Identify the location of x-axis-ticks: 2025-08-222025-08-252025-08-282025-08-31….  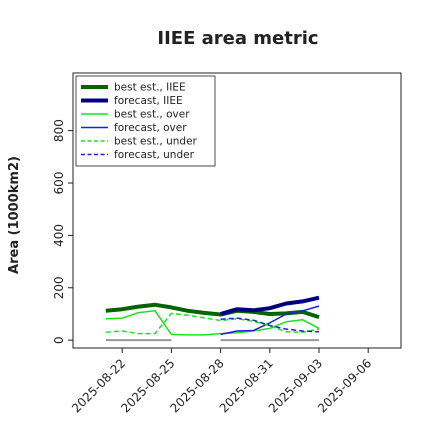
(221, 381).